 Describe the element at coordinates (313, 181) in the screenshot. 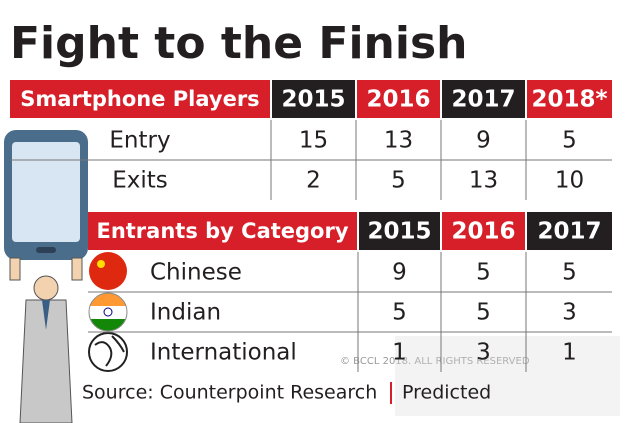

I see `cell-value: 2` at that location.